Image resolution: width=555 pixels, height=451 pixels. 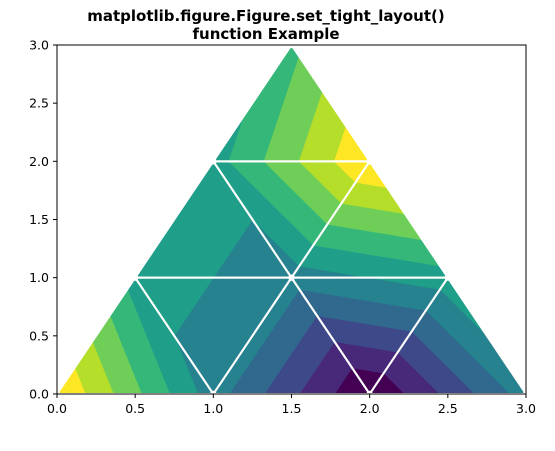 I want to click on x-tick-label-3: 1.5, so click(x=292, y=408).